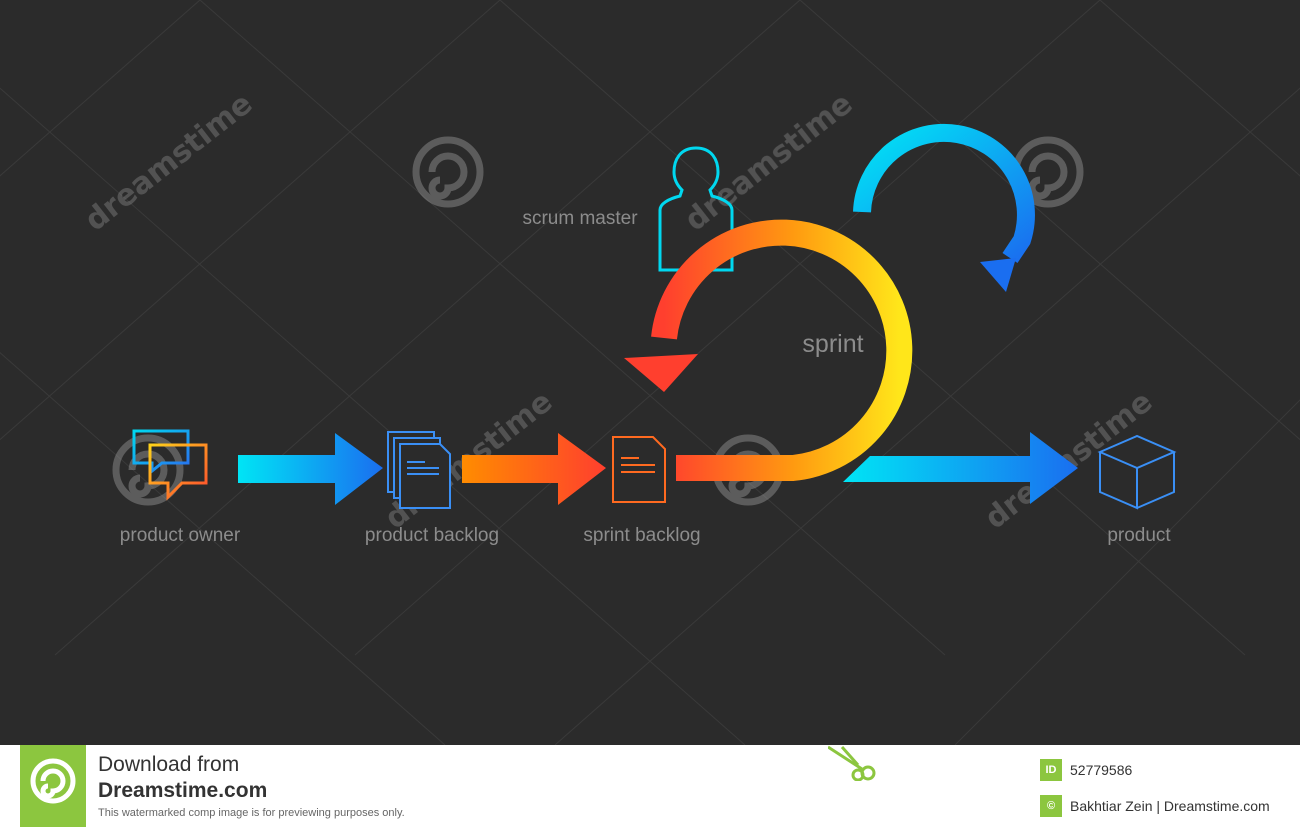  Describe the element at coordinates (944, 207) in the screenshot. I see `daily-loop-arrow` at that location.